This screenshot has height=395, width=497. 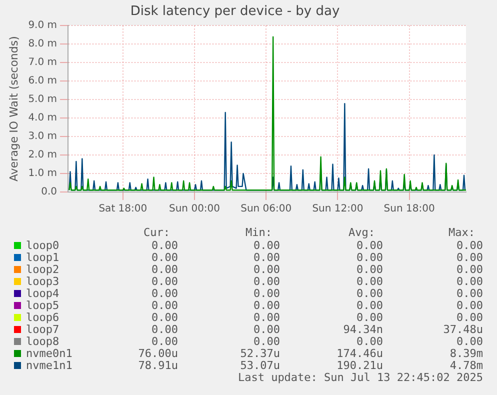 What do you see at coordinates (194, 209) in the screenshot?
I see `x-tick-label: Sun 00:00` at bounding box center [194, 209].